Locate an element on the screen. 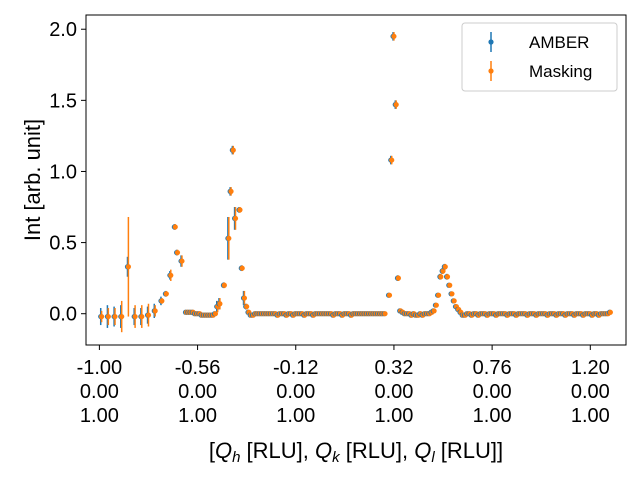  x-axis-label: [Qh [RLU], Qk [RLU], Ql [RLU]] is located at coordinates (356, 452).